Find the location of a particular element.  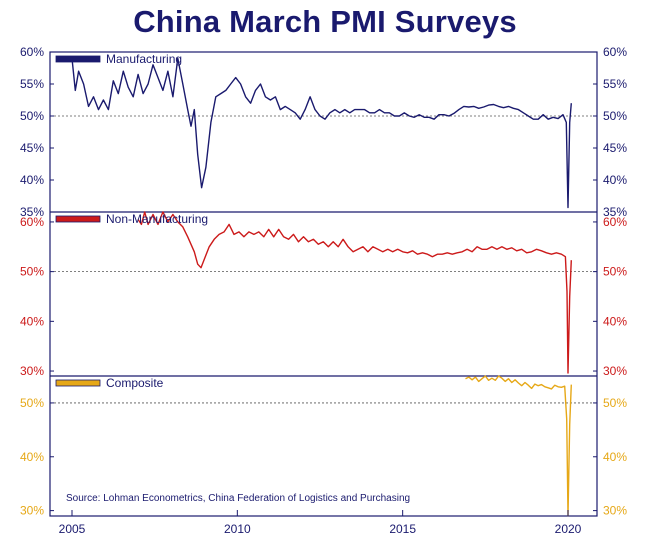

manufacturing-y-tick-right: 45% is located at coordinates (615, 148).